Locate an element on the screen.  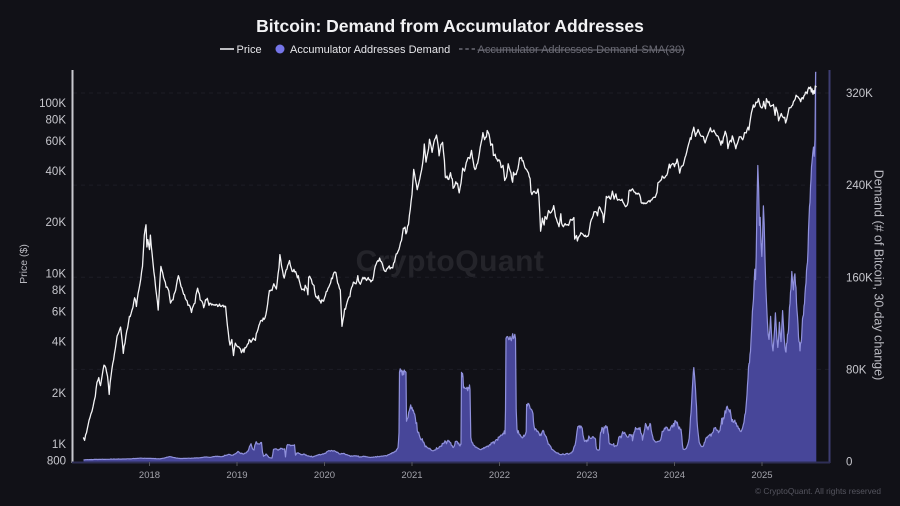
svg-text: 2021 is located at coordinates (411, 475).